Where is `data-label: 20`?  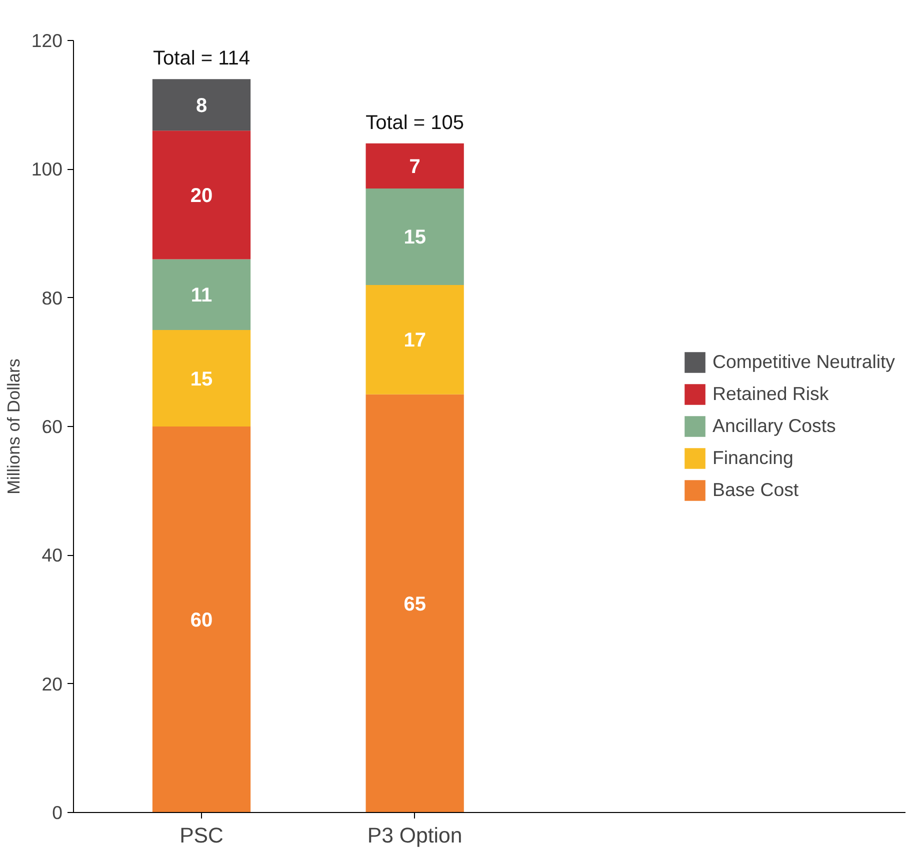
data-label: 20 is located at coordinates (201, 195).